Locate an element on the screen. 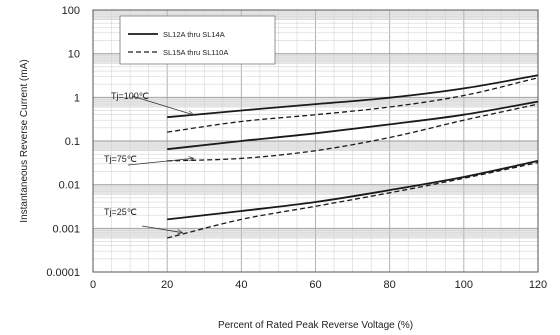  x-tick-label: 120 is located at coordinates (538, 285).